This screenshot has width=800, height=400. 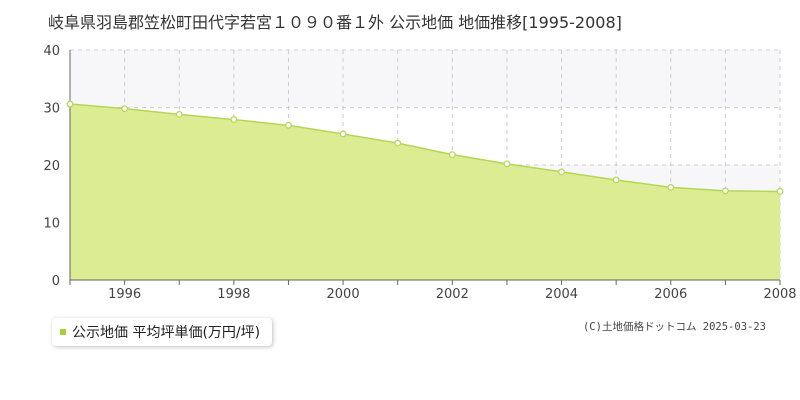 I want to click on x-tick-label: 2000, so click(x=343, y=294).